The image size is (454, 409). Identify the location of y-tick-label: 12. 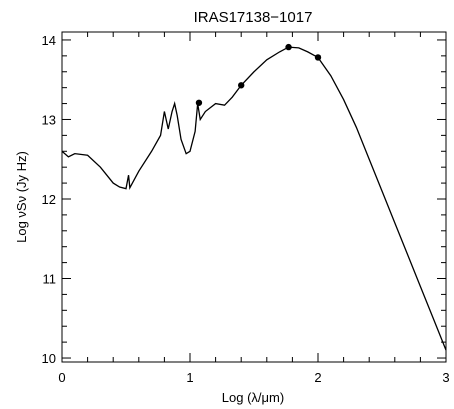
(49, 199).